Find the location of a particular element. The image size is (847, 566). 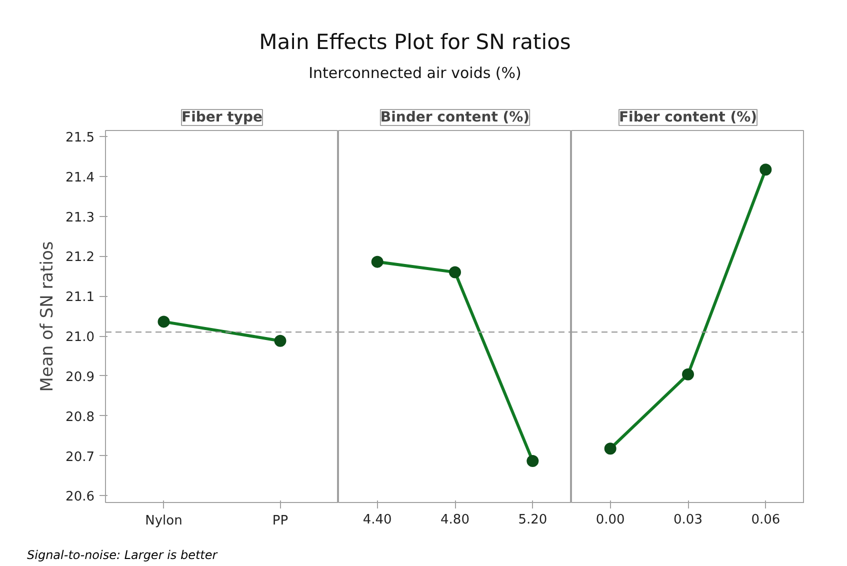

y-tick-label: 20.9 is located at coordinates (80, 377).